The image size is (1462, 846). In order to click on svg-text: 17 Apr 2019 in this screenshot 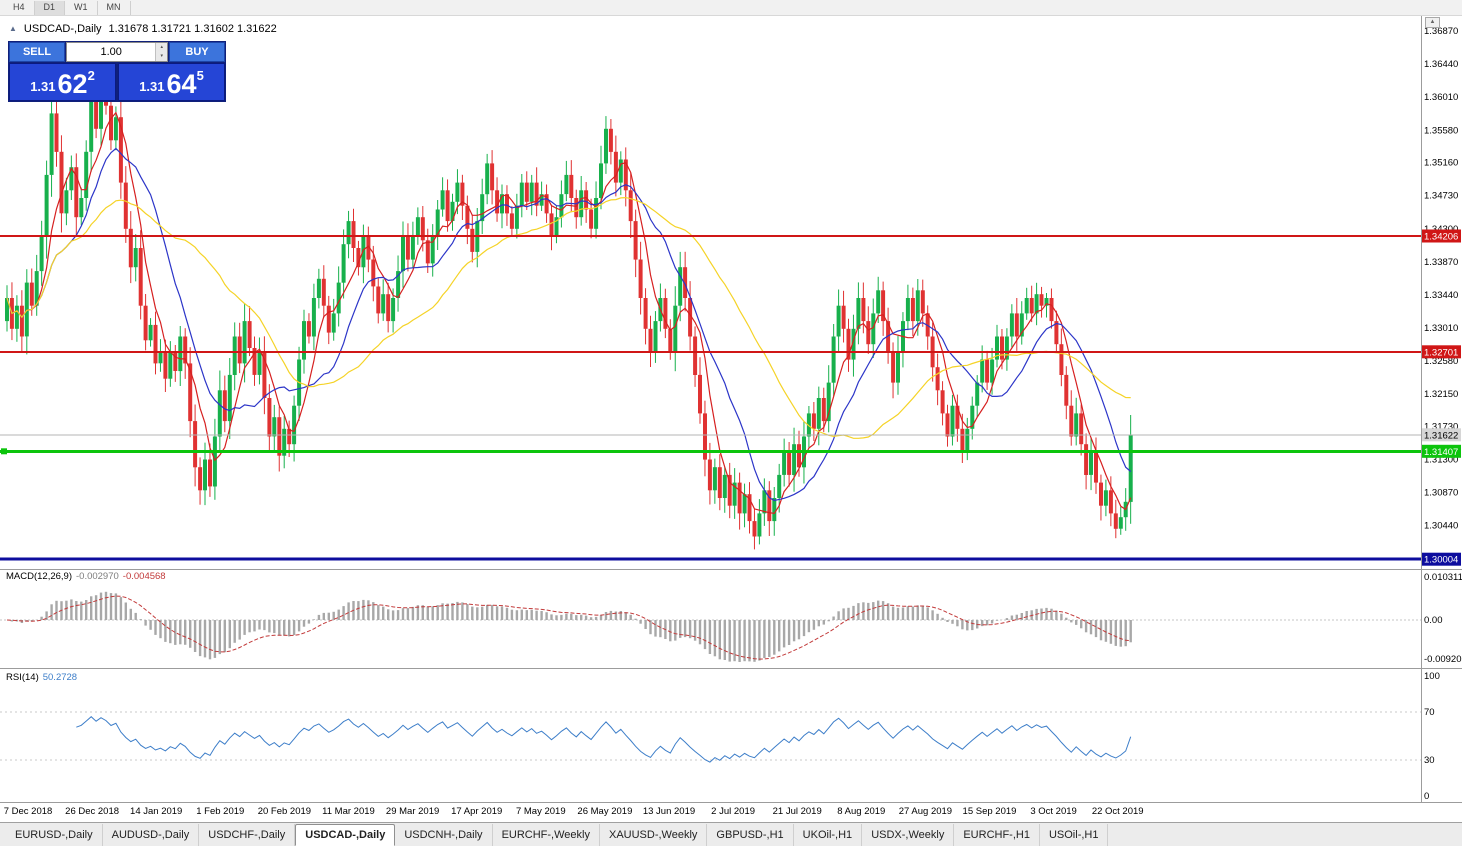, I will do `click(476, 811)`.